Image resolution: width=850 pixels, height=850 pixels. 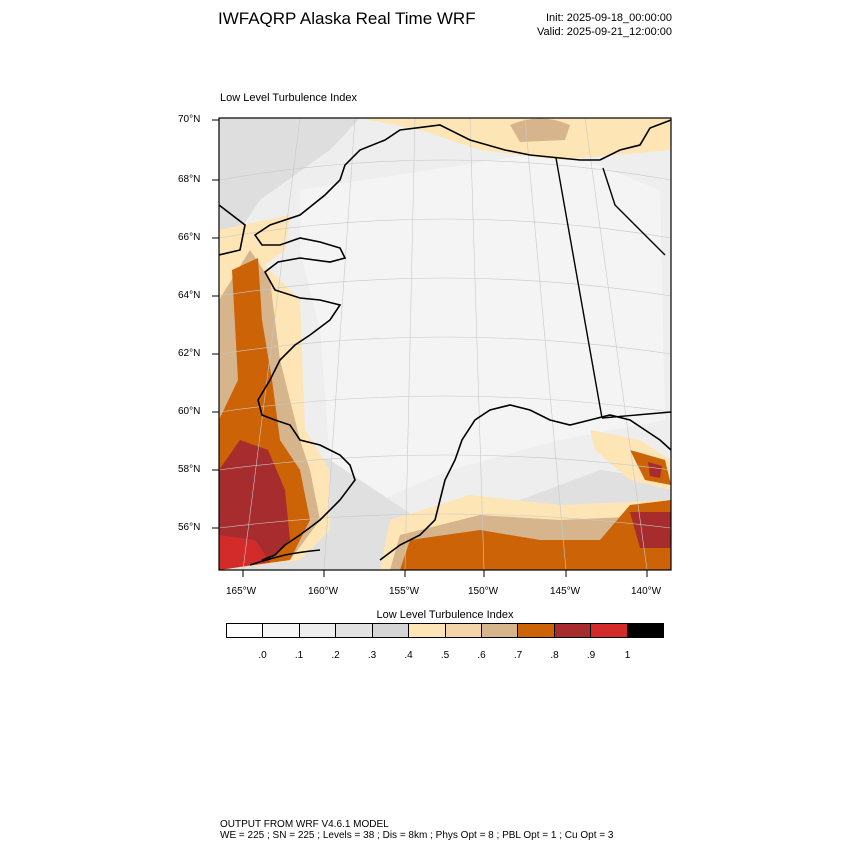 I want to click on colorbar-label: .4, so click(x=408, y=655).